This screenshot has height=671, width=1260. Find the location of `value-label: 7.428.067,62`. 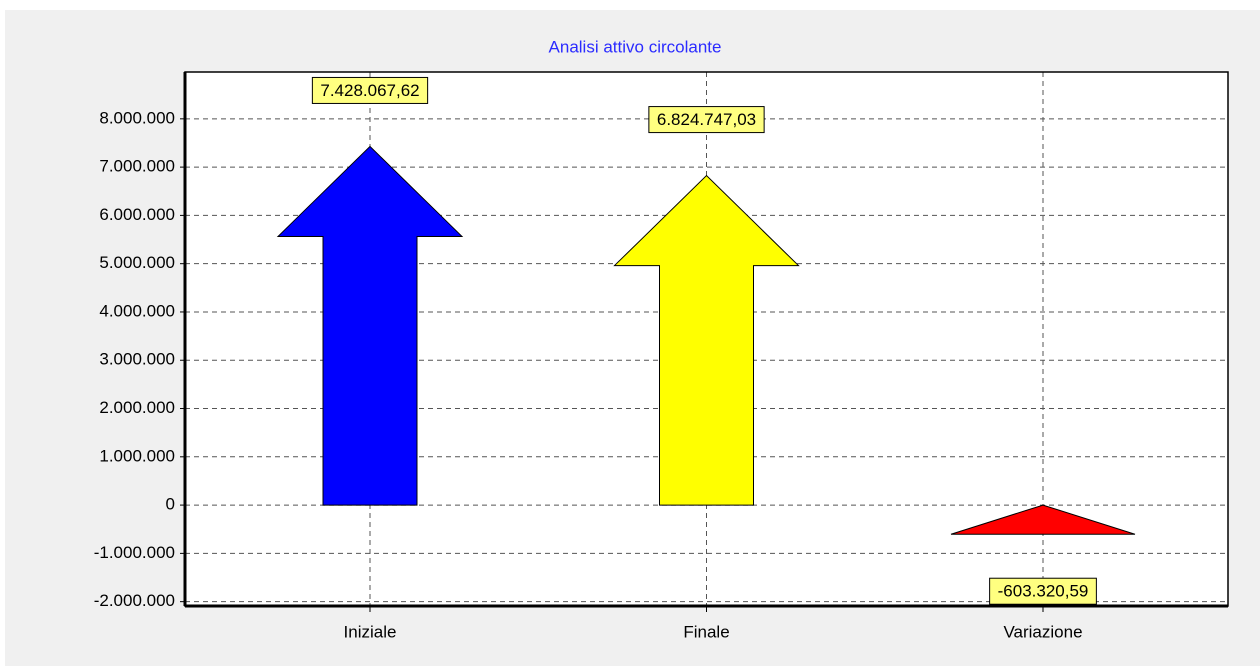

value-label: 7.428.067,62 is located at coordinates (369, 90).